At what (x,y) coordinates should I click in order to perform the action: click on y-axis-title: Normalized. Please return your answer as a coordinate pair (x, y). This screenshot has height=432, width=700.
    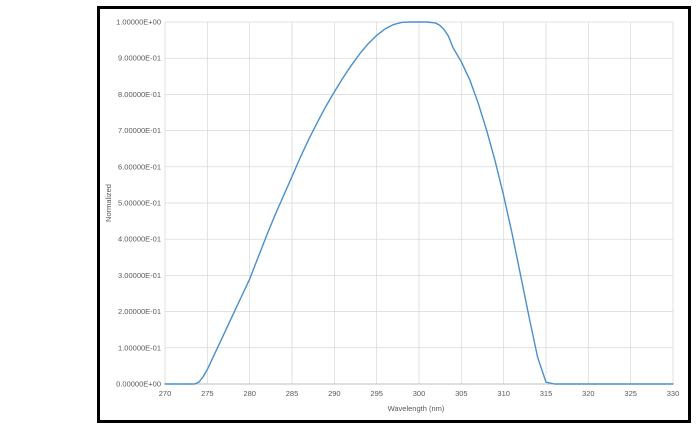
    Looking at the image, I should click on (108, 203).